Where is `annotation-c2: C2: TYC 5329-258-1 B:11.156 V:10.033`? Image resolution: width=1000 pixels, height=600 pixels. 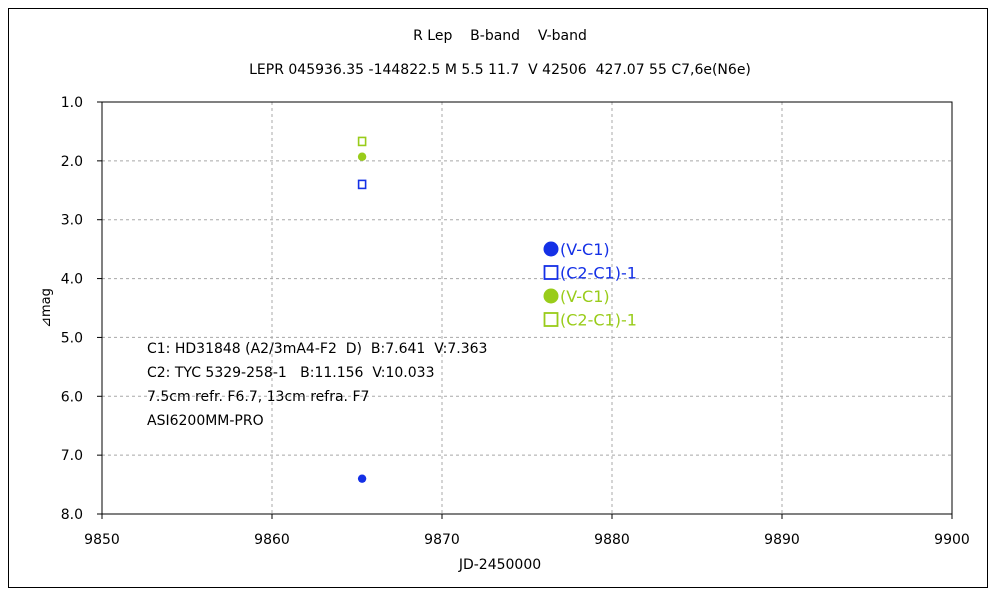
annotation-c2: C2: TYC 5329-258-1 B:11.156 V:10.033 is located at coordinates (291, 373).